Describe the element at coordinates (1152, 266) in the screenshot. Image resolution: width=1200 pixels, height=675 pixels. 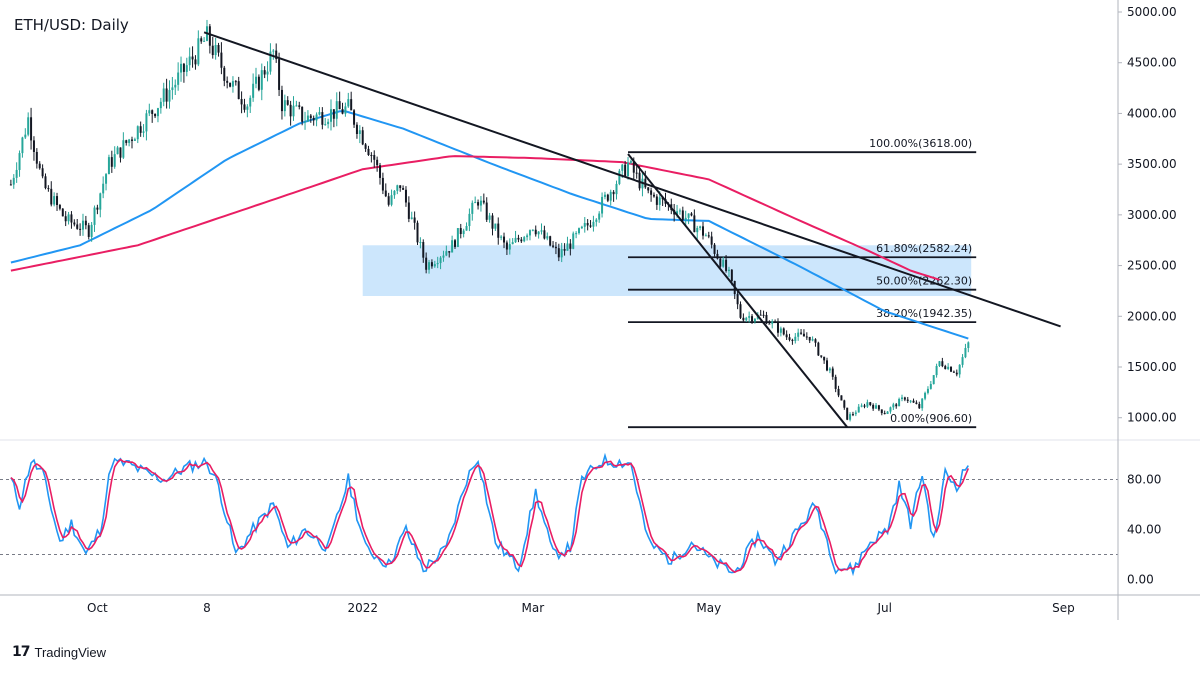
I see `price-tick-label: 2500.00` at that location.